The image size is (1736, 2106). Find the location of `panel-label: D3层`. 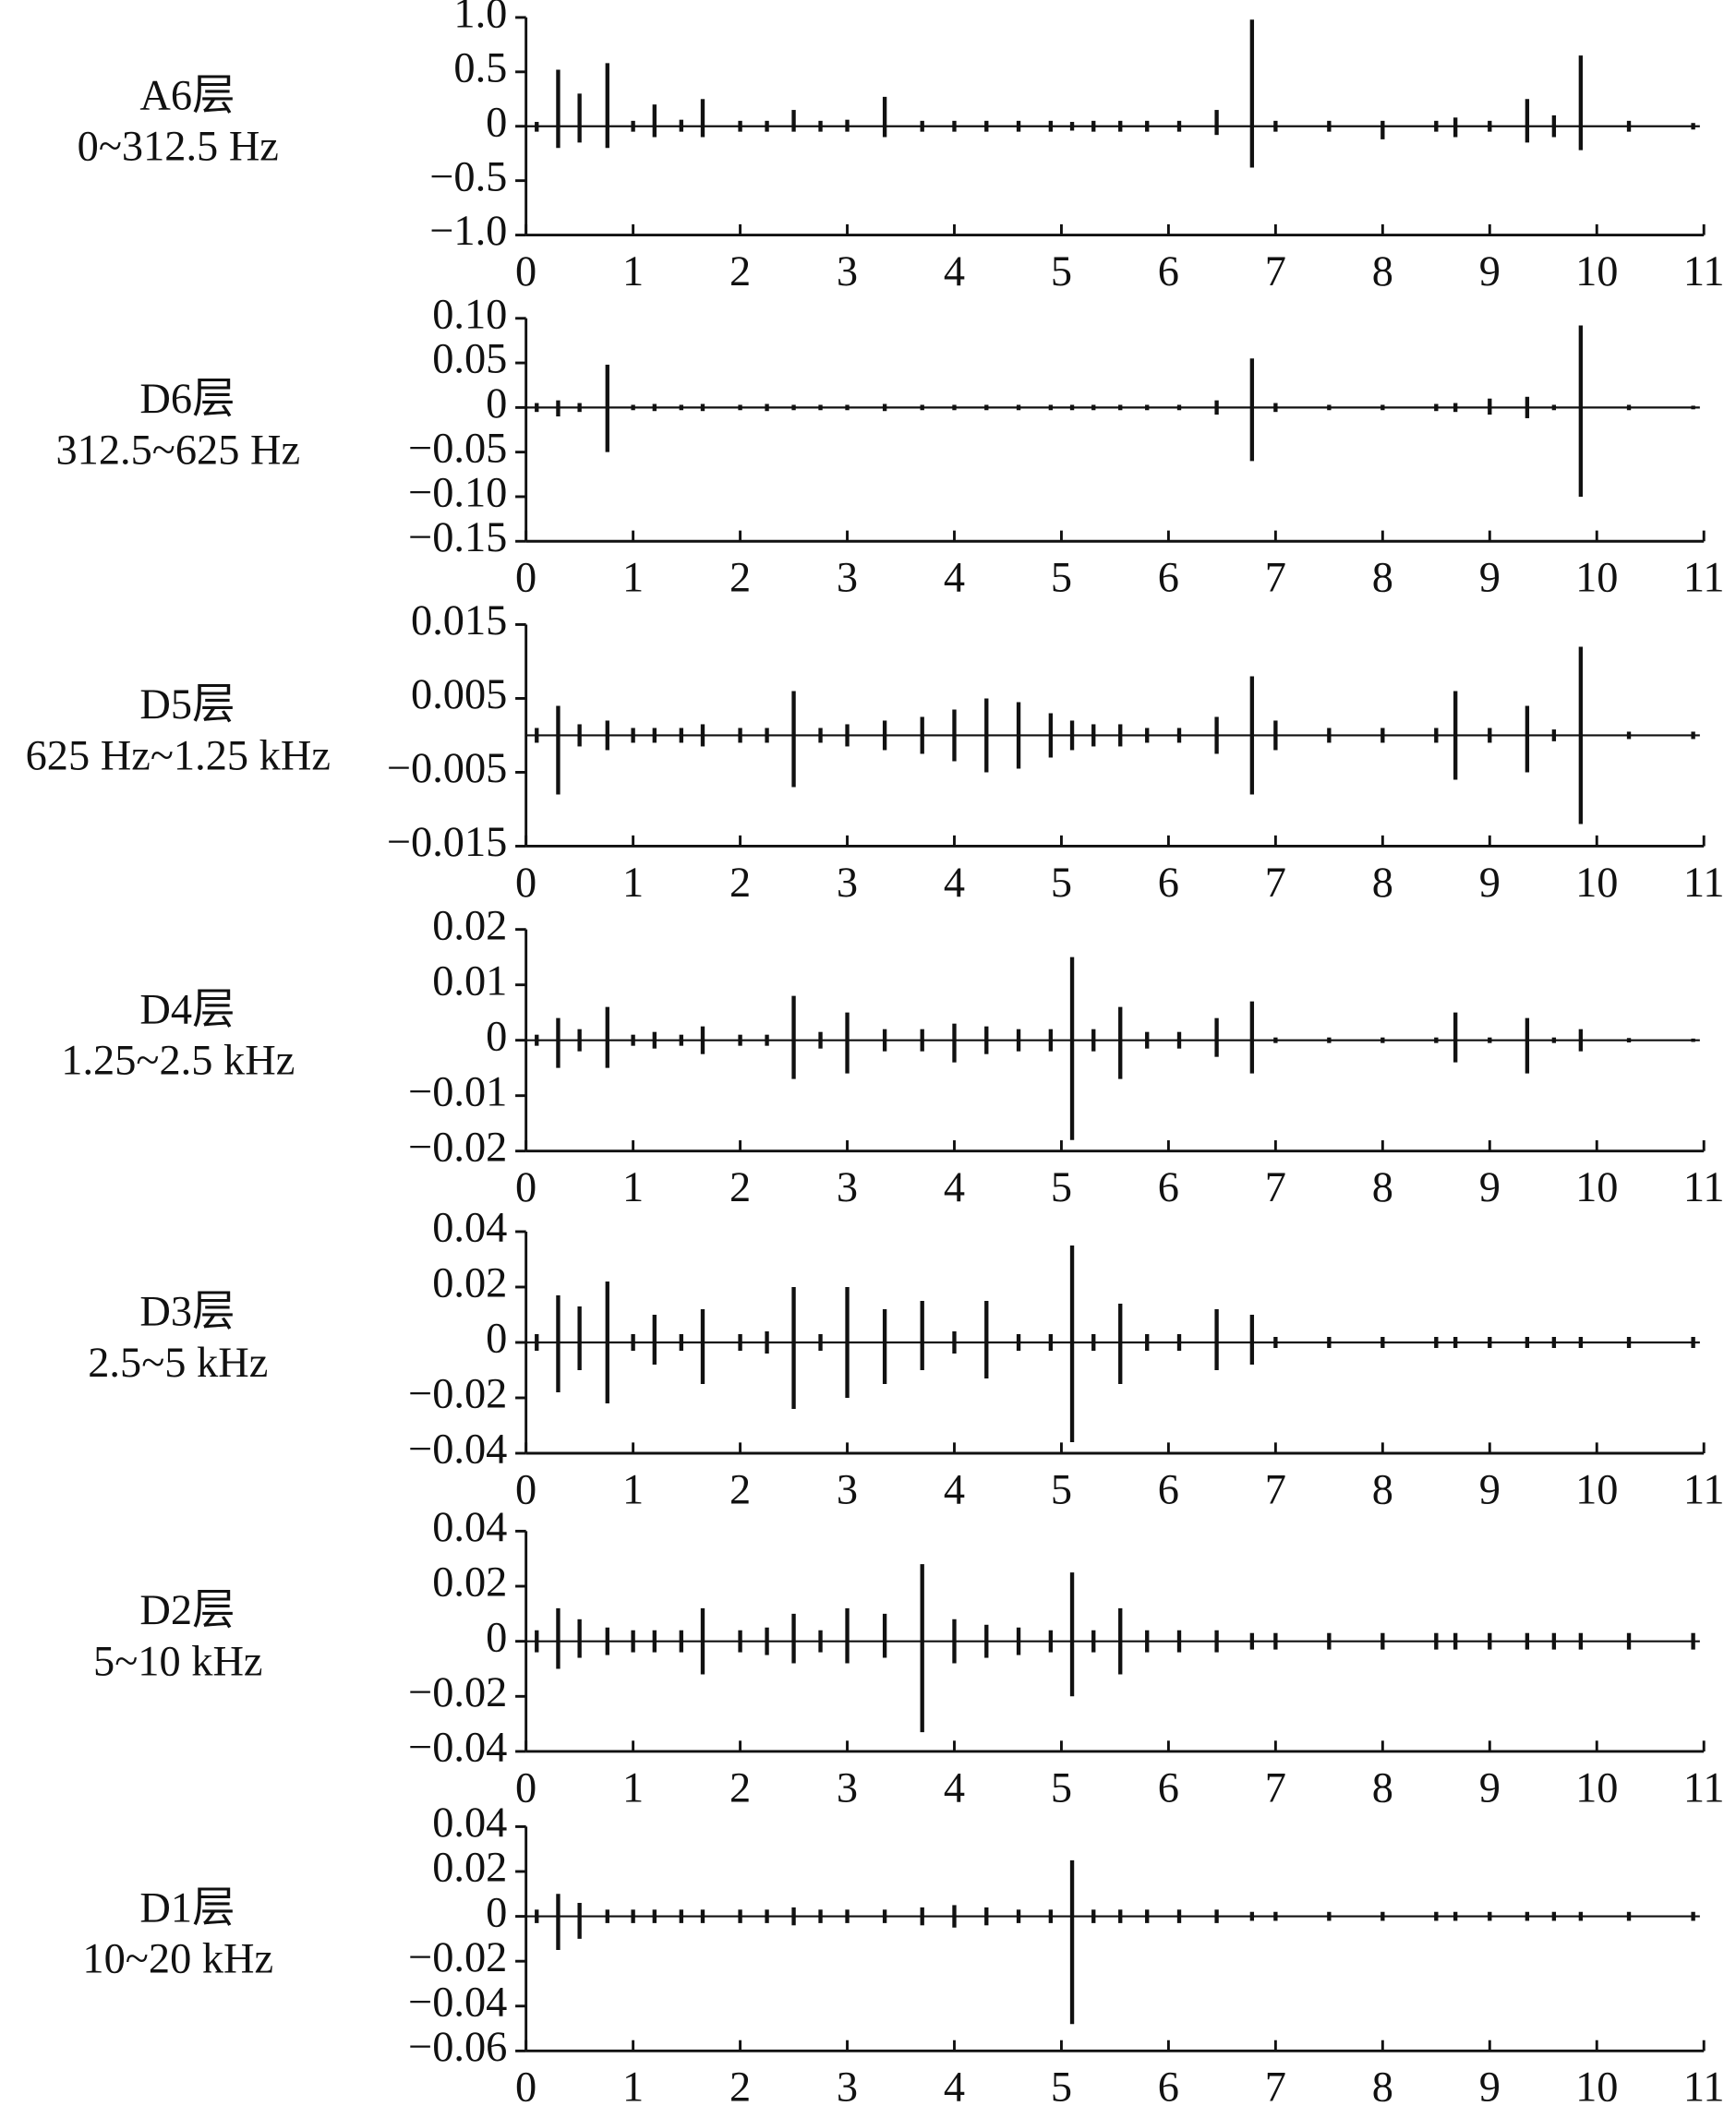

panel-label: D3层 is located at coordinates (187, 1312).